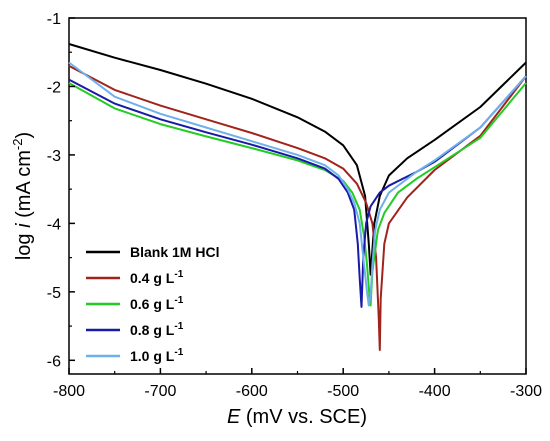 Image resolution: width=550 pixels, height=441 pixels. What do you see at coordinates (54, 293) in the screenshot?
I see `y-tick-label: -5` at bounding box center [54, 293].